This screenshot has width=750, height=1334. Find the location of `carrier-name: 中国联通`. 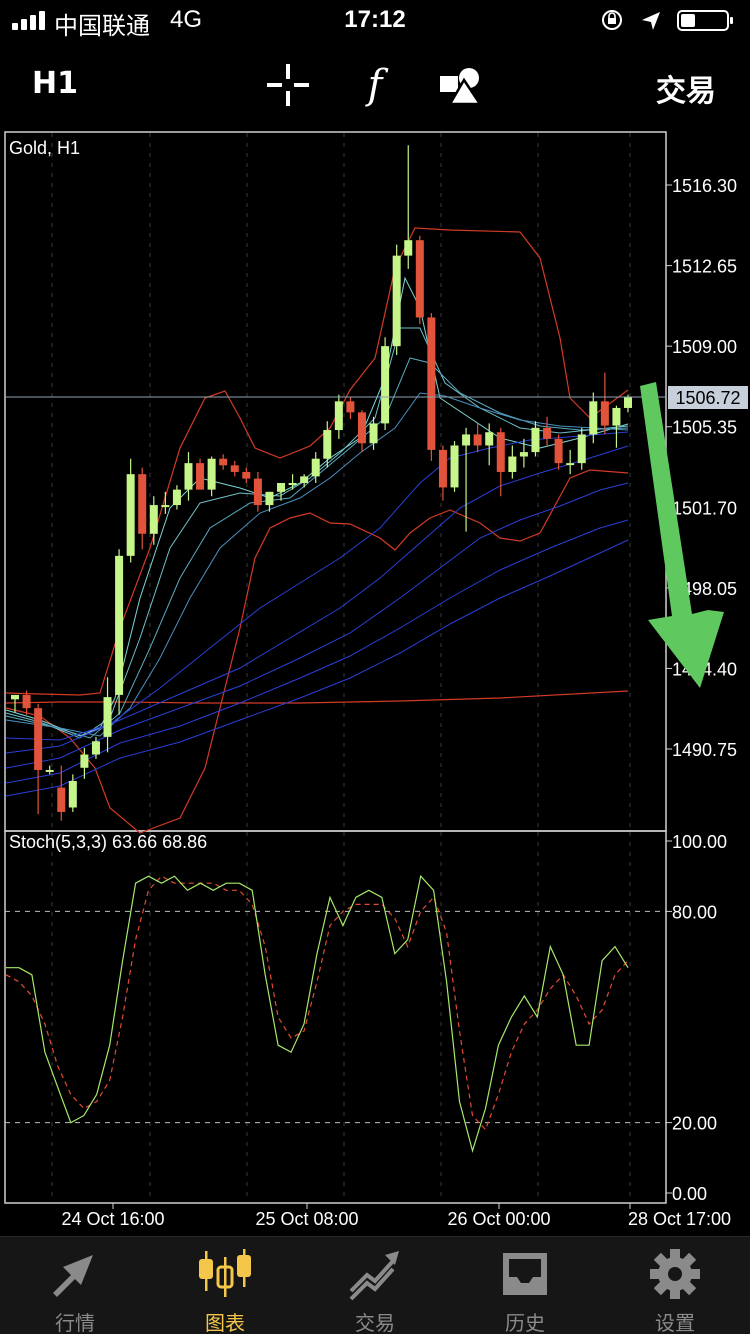

carrier-name: 中国联通 is located at coordinates (102, 26).